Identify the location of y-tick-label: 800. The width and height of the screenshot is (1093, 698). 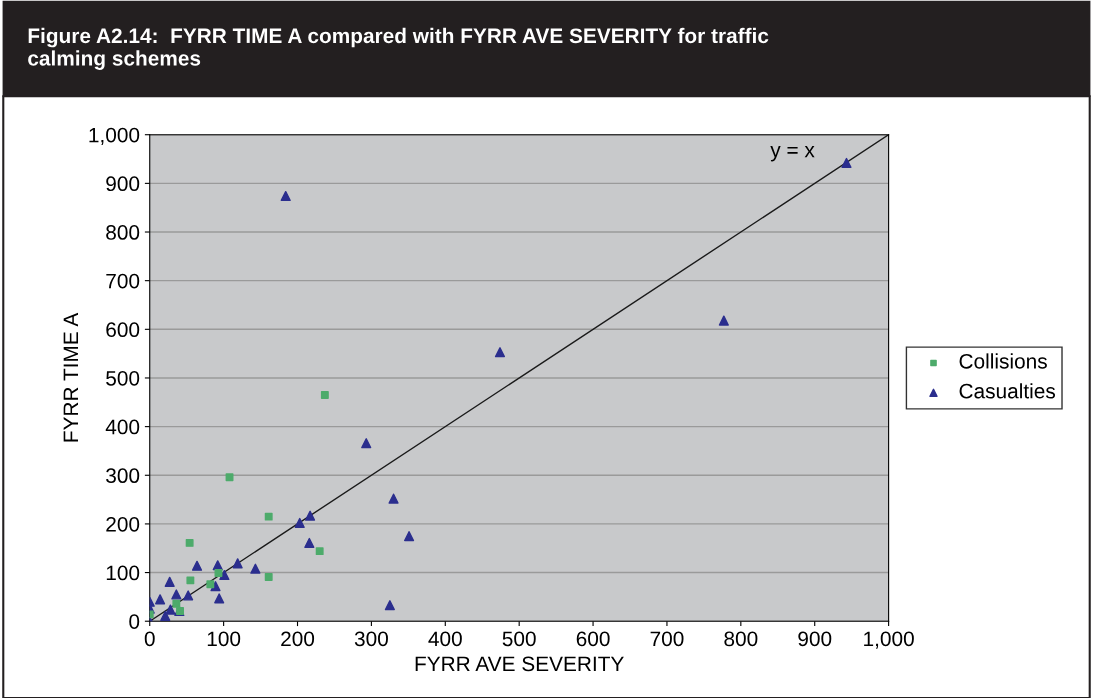
(123, 232).